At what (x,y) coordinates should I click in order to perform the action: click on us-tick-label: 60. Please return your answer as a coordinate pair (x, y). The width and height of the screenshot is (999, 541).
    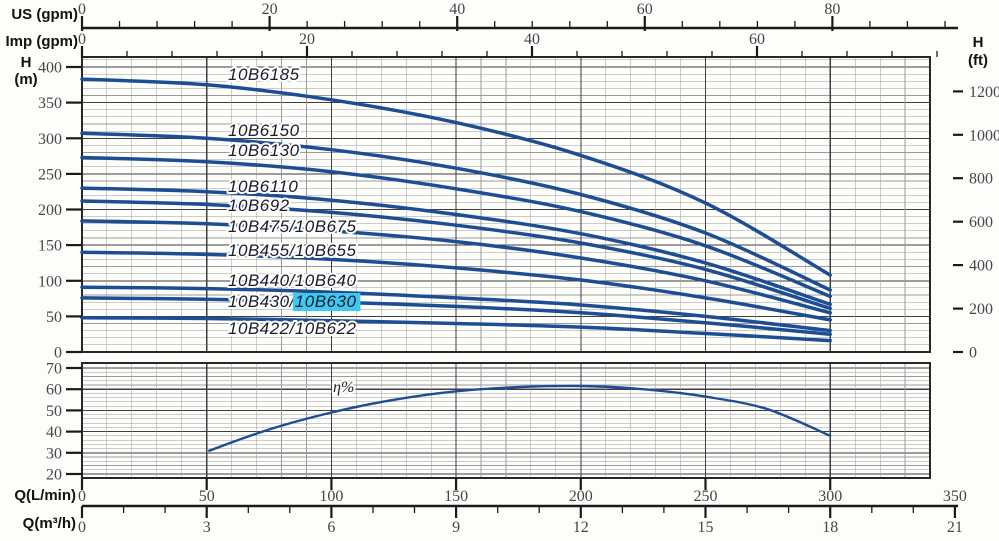
    Looking at the image, I should click on (645, 9).